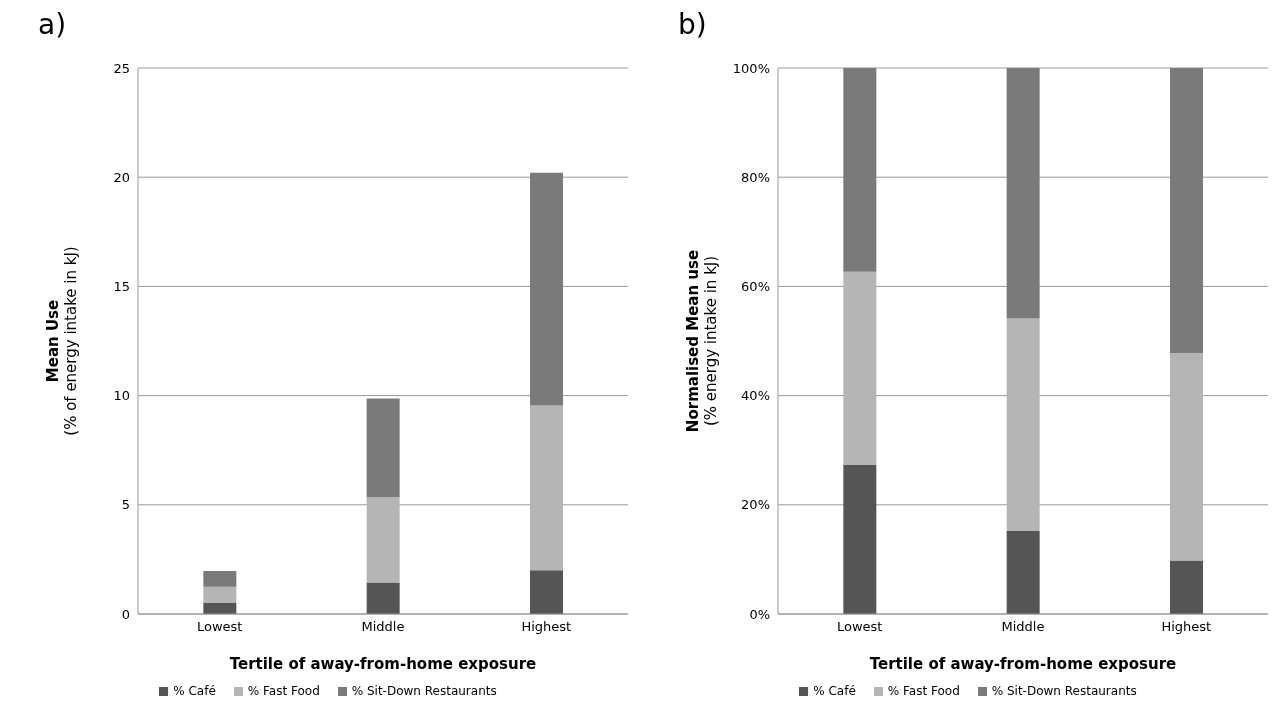 The image size is (1284, 725). I want to click on y-tick-label: 100%, so click(751, 68).